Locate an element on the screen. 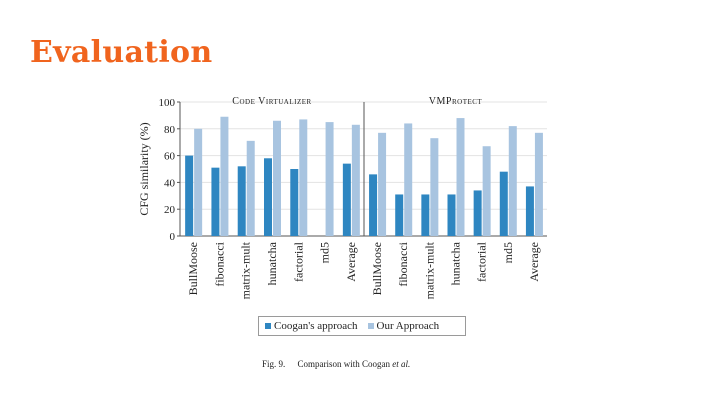 This screenshot has height=405, width=720. y-tick-label: 60 is located at coordinates (170, 157).